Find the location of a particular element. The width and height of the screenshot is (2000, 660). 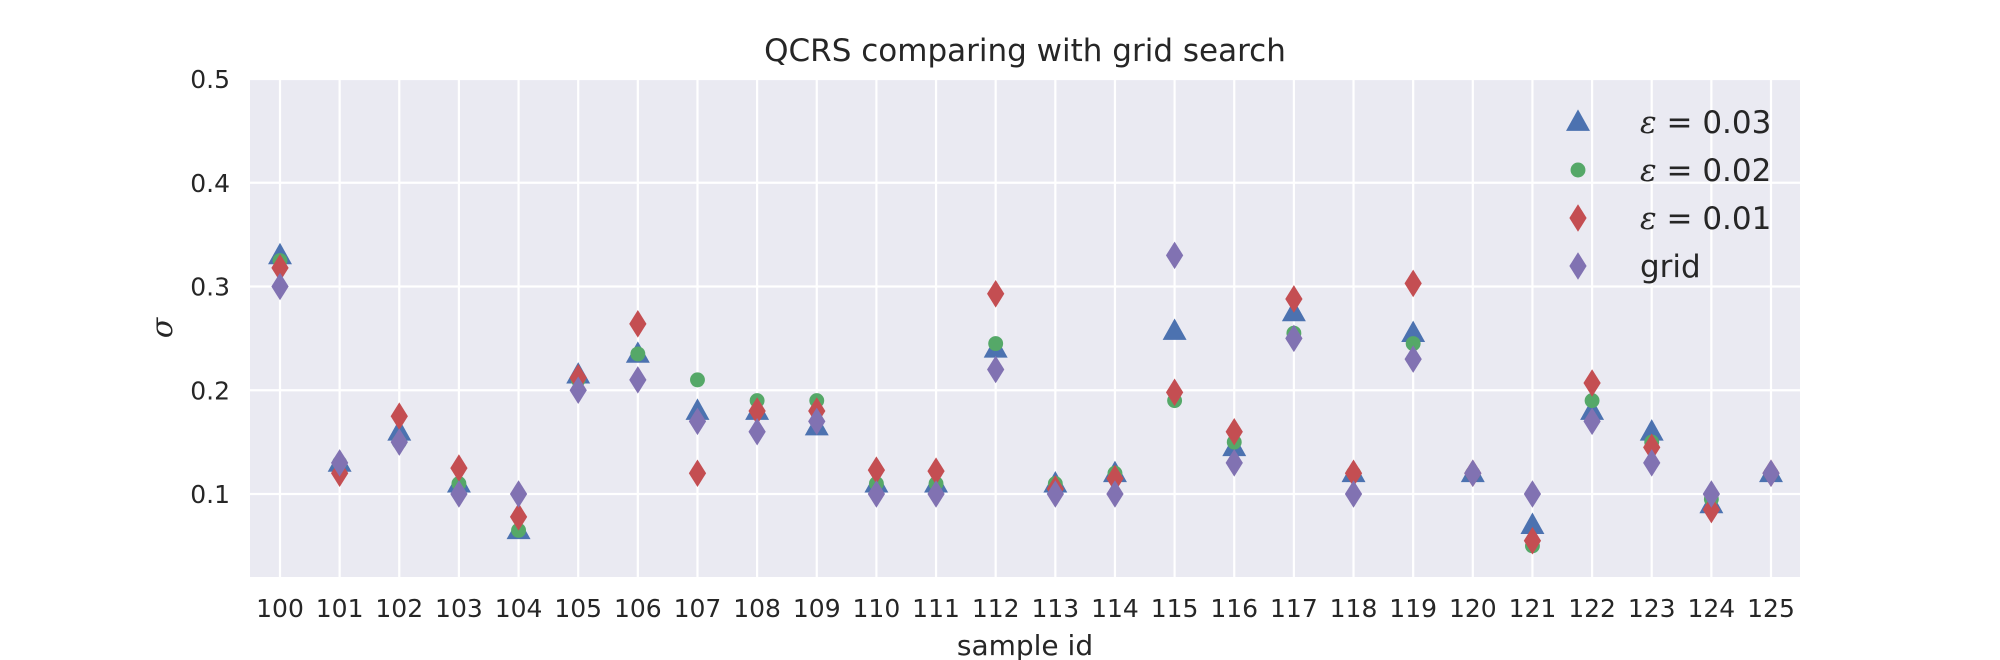

x-tick-label: 125 is located at coordinates (1771, 608).